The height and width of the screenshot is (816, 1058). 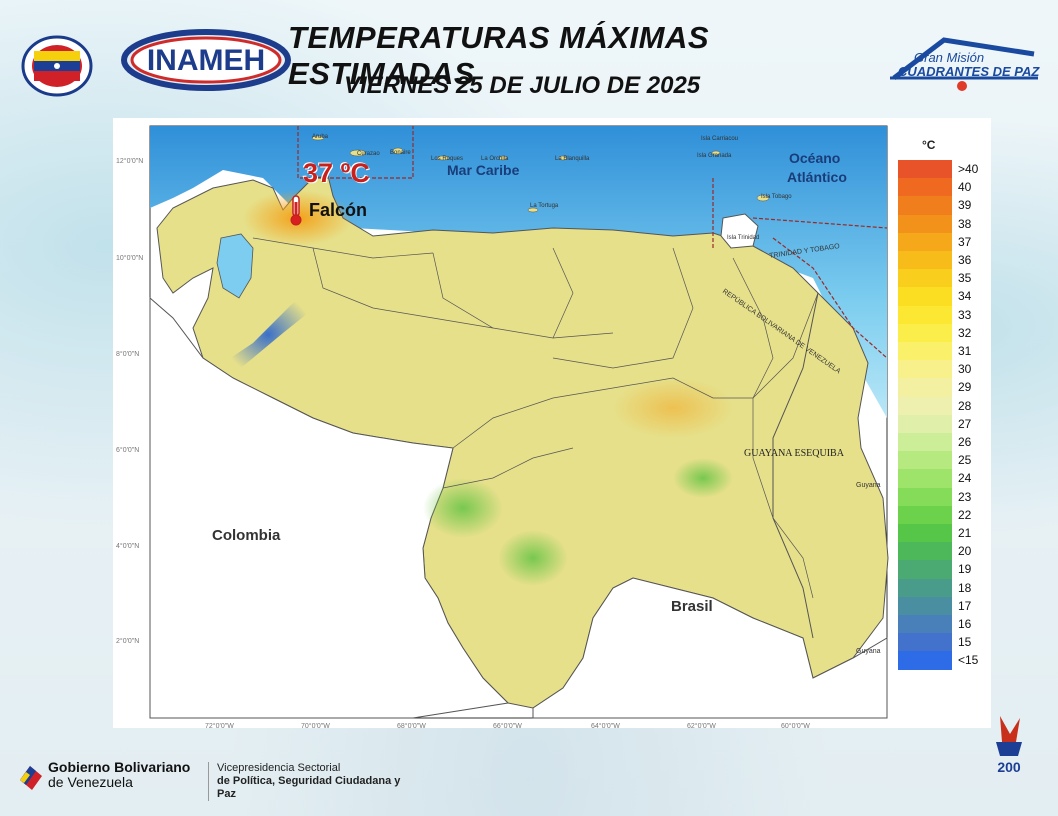 I want to click on island-label: Isla Granada, so click(x=714, y=156).